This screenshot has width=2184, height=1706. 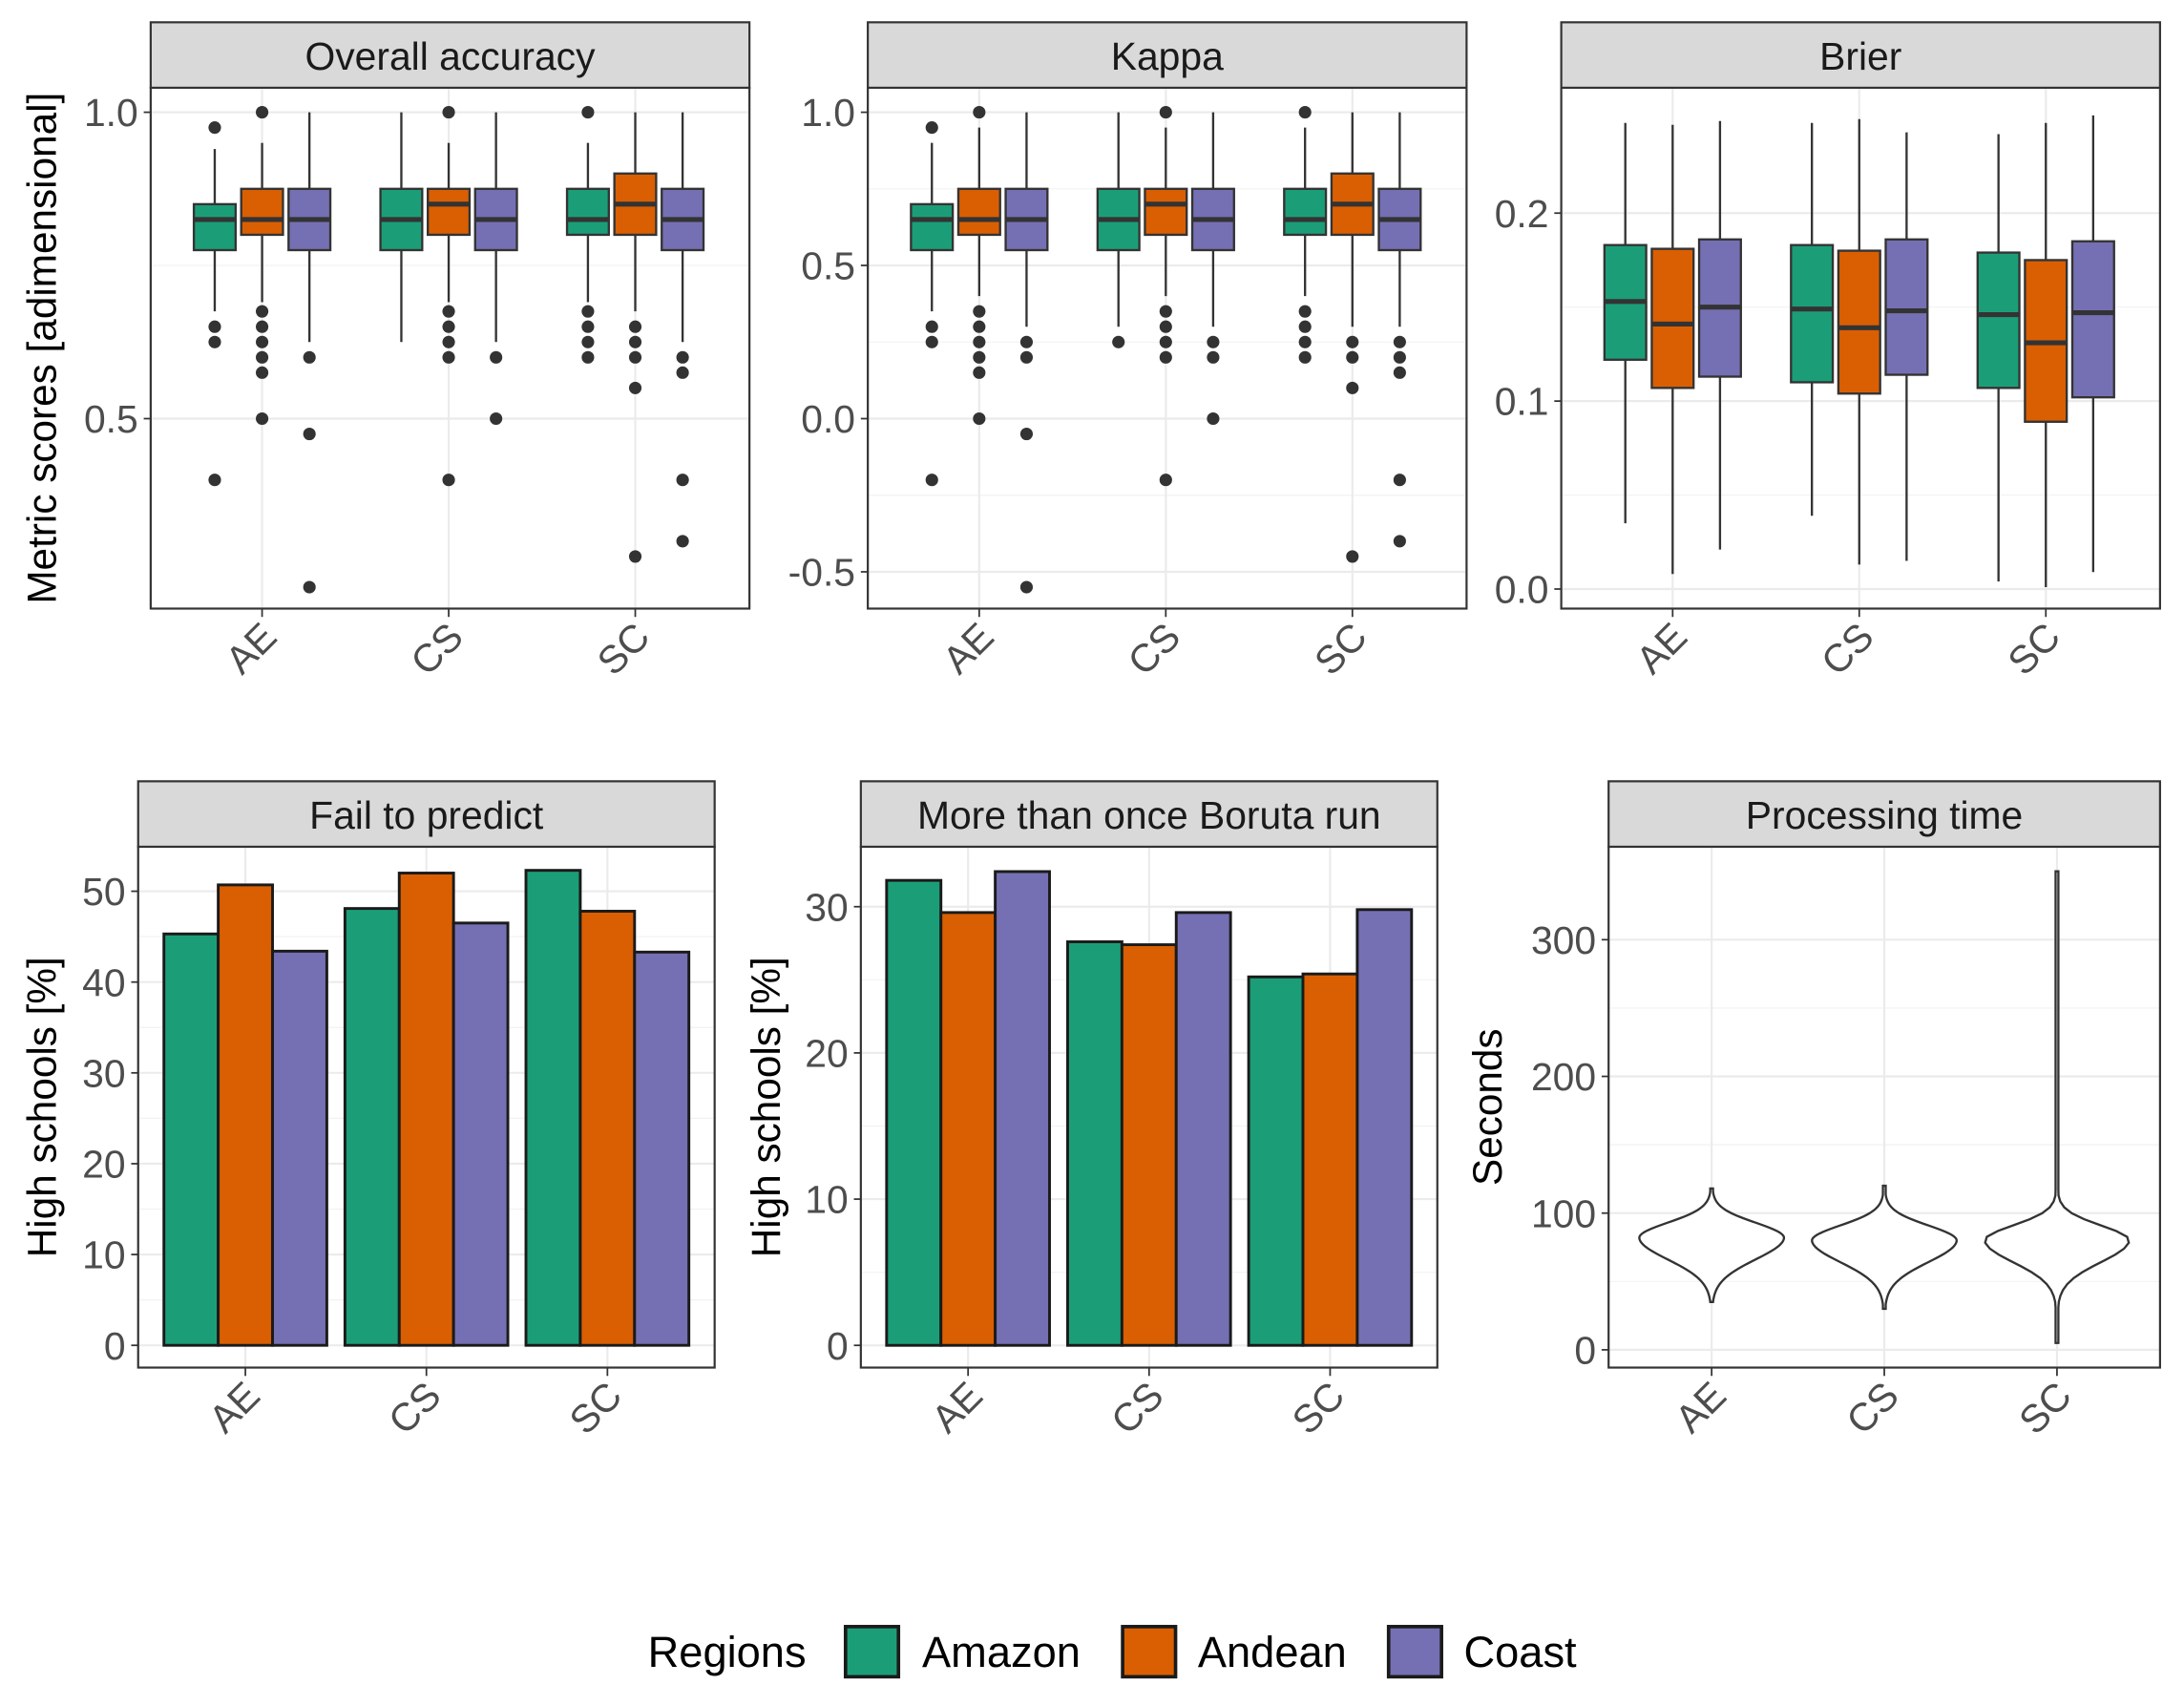 I want to click on y-tick-label: 40, so click(x=103, y=982).